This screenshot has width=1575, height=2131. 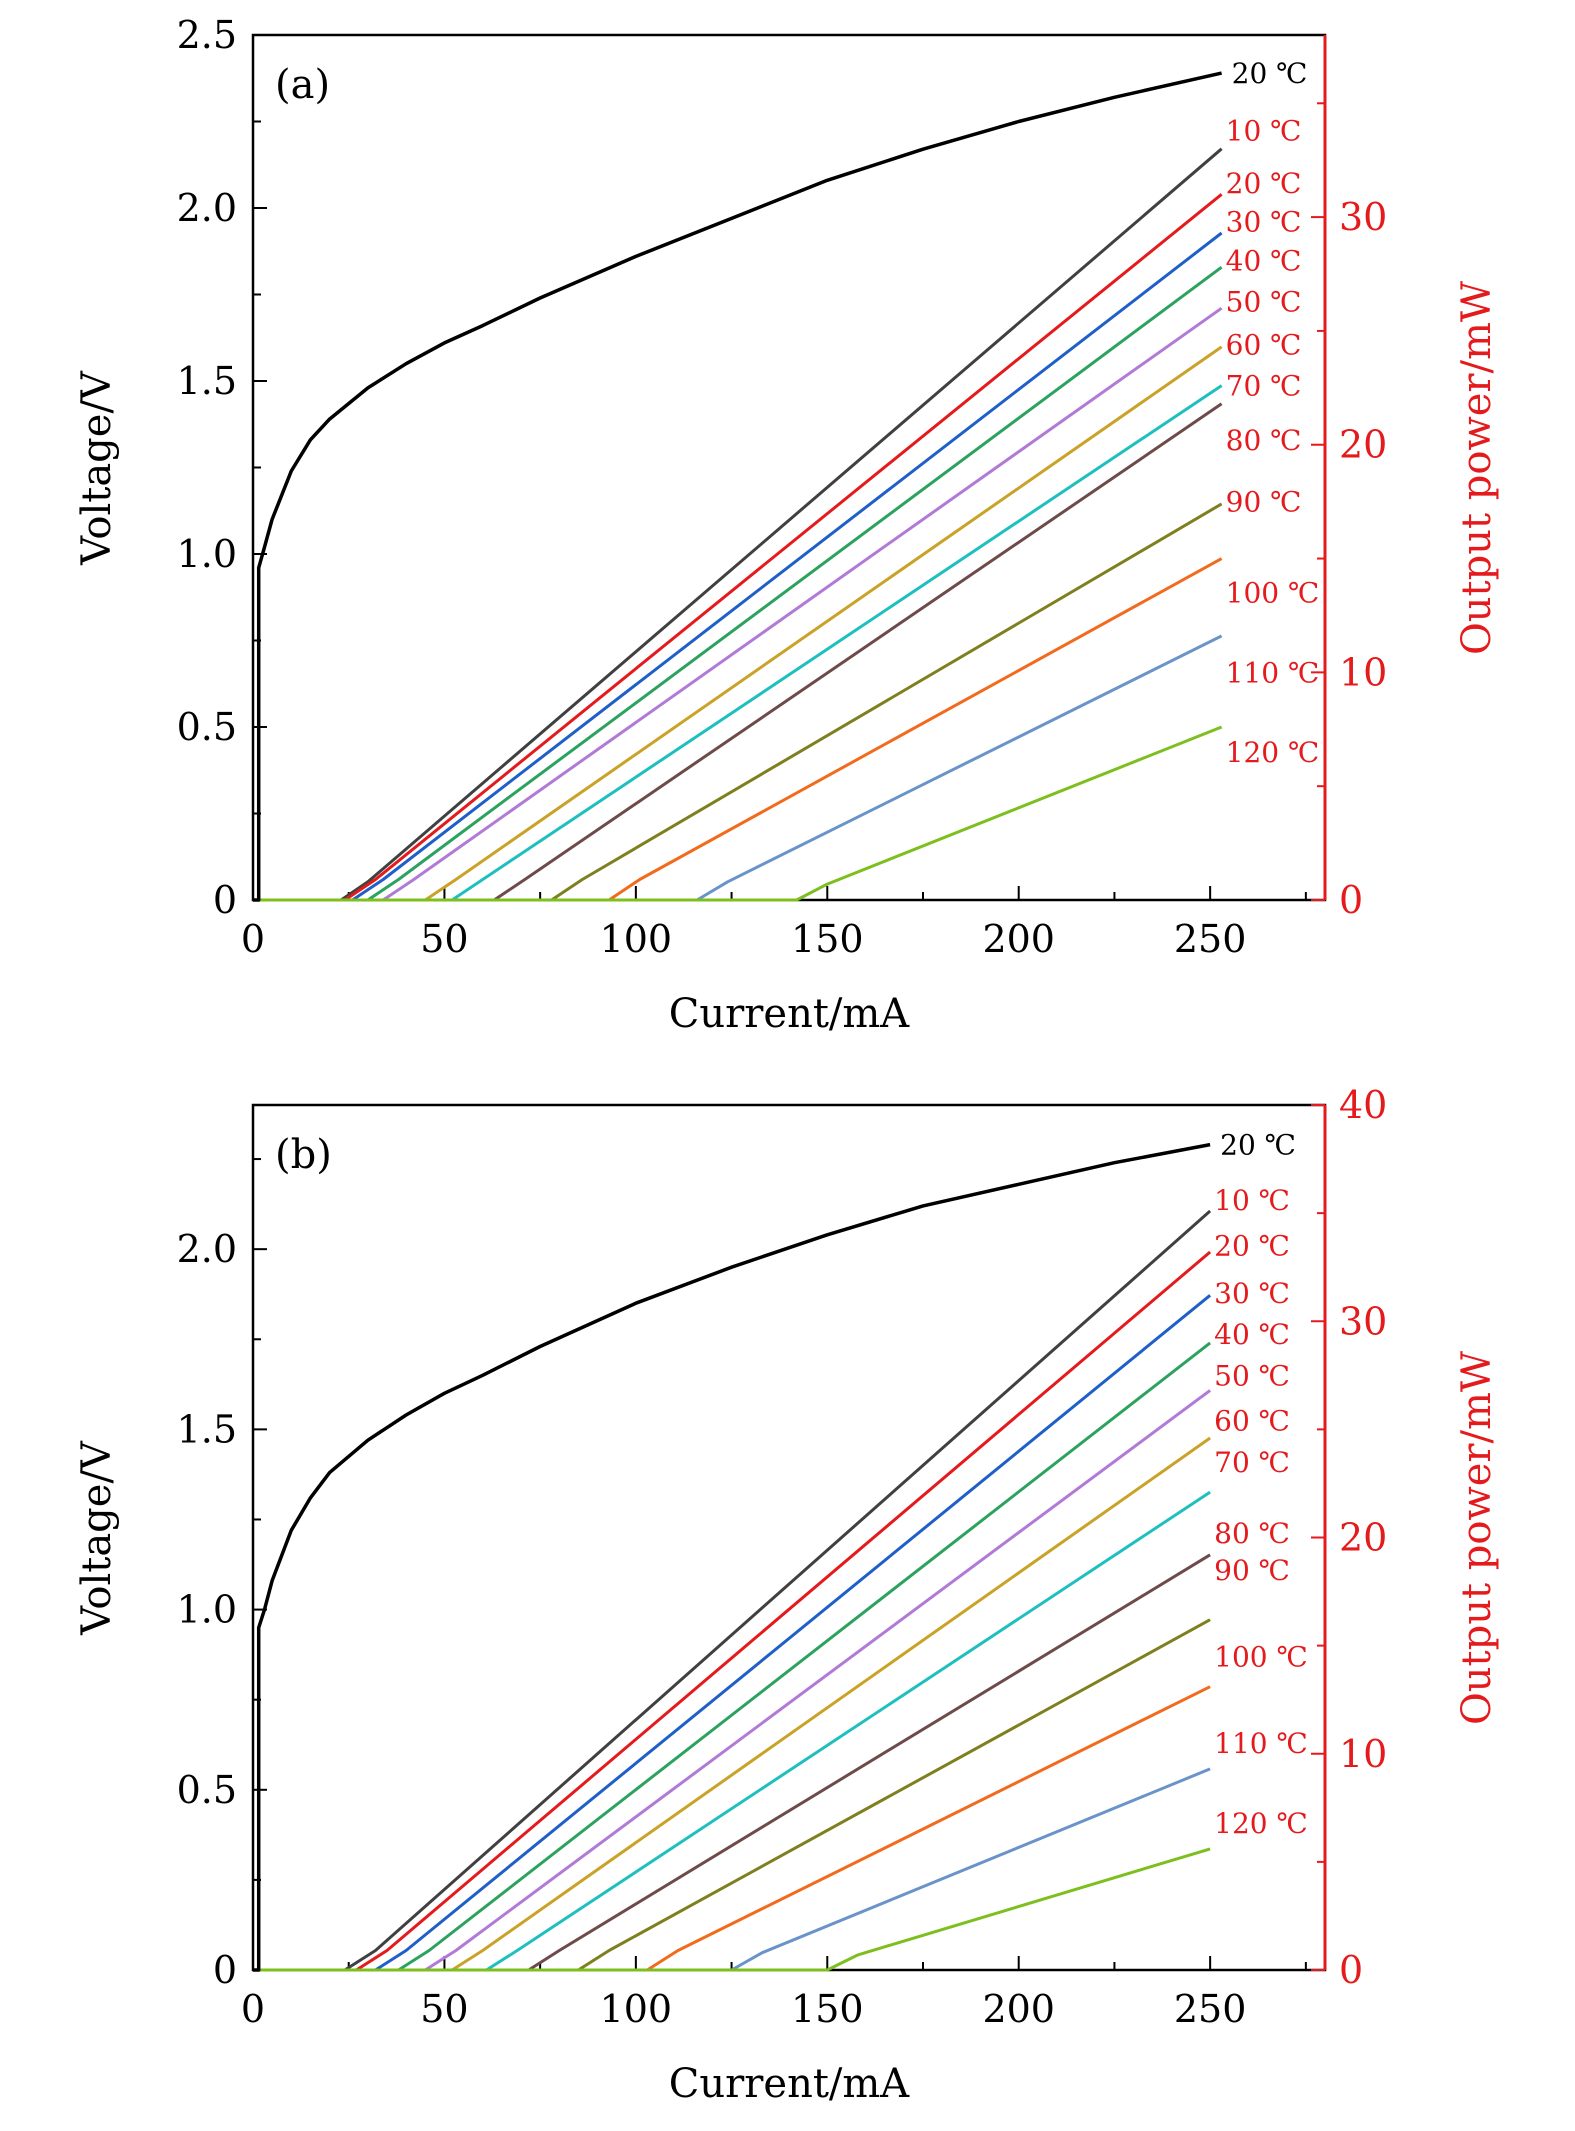 I want to click on panel-b-y2-tick-label: 20, so click(x=1363, y=1538).